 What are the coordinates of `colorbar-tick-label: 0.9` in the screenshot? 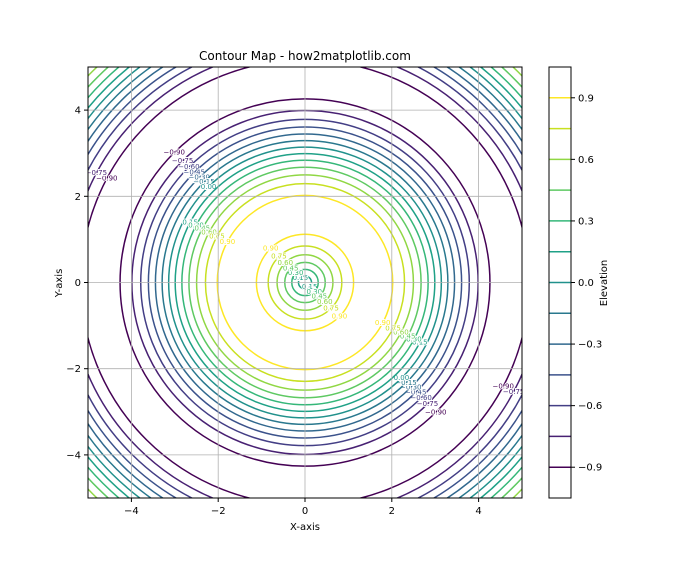 It's located at (586, 98).